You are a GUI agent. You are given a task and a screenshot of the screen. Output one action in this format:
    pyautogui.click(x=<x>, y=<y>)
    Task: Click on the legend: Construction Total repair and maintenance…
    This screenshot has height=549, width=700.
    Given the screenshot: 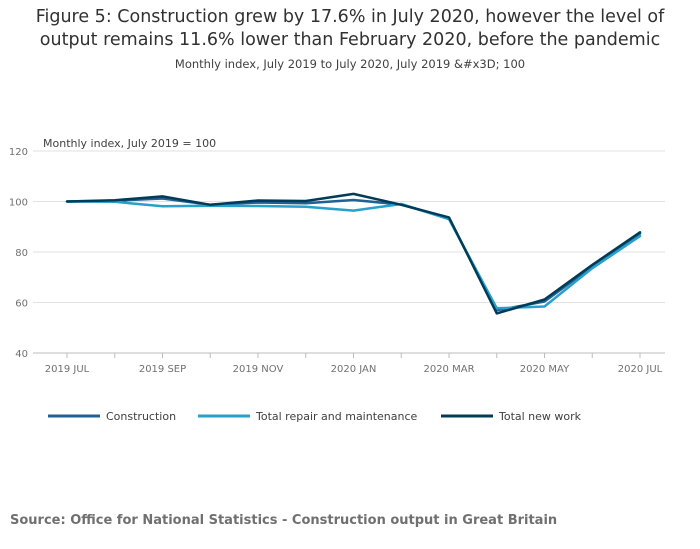 What is the action you would take?
    pyautogui.click(x=315, y=416)
    